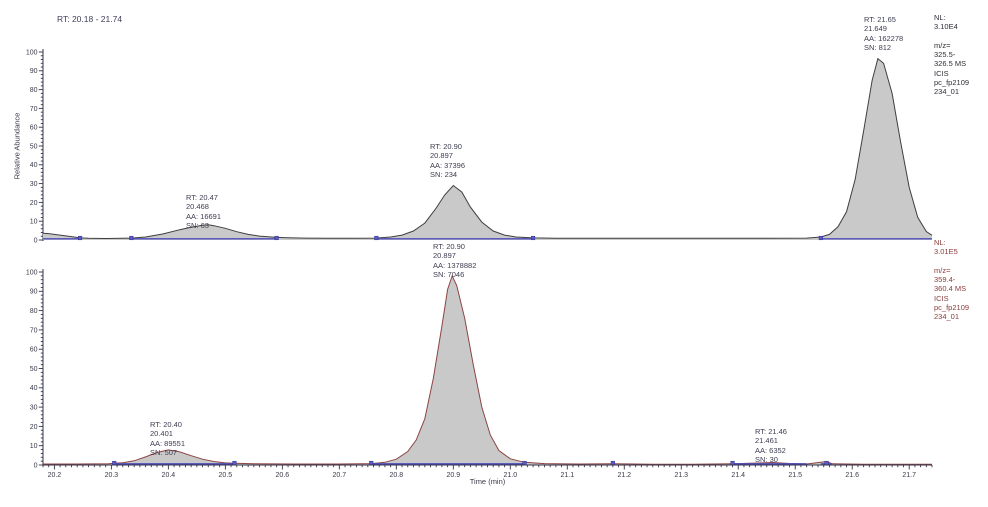  What do you see at coordinates (453, 475) in the screenshot?
I see `x-tick-label: 20.9` at bounding box center [453, 475].